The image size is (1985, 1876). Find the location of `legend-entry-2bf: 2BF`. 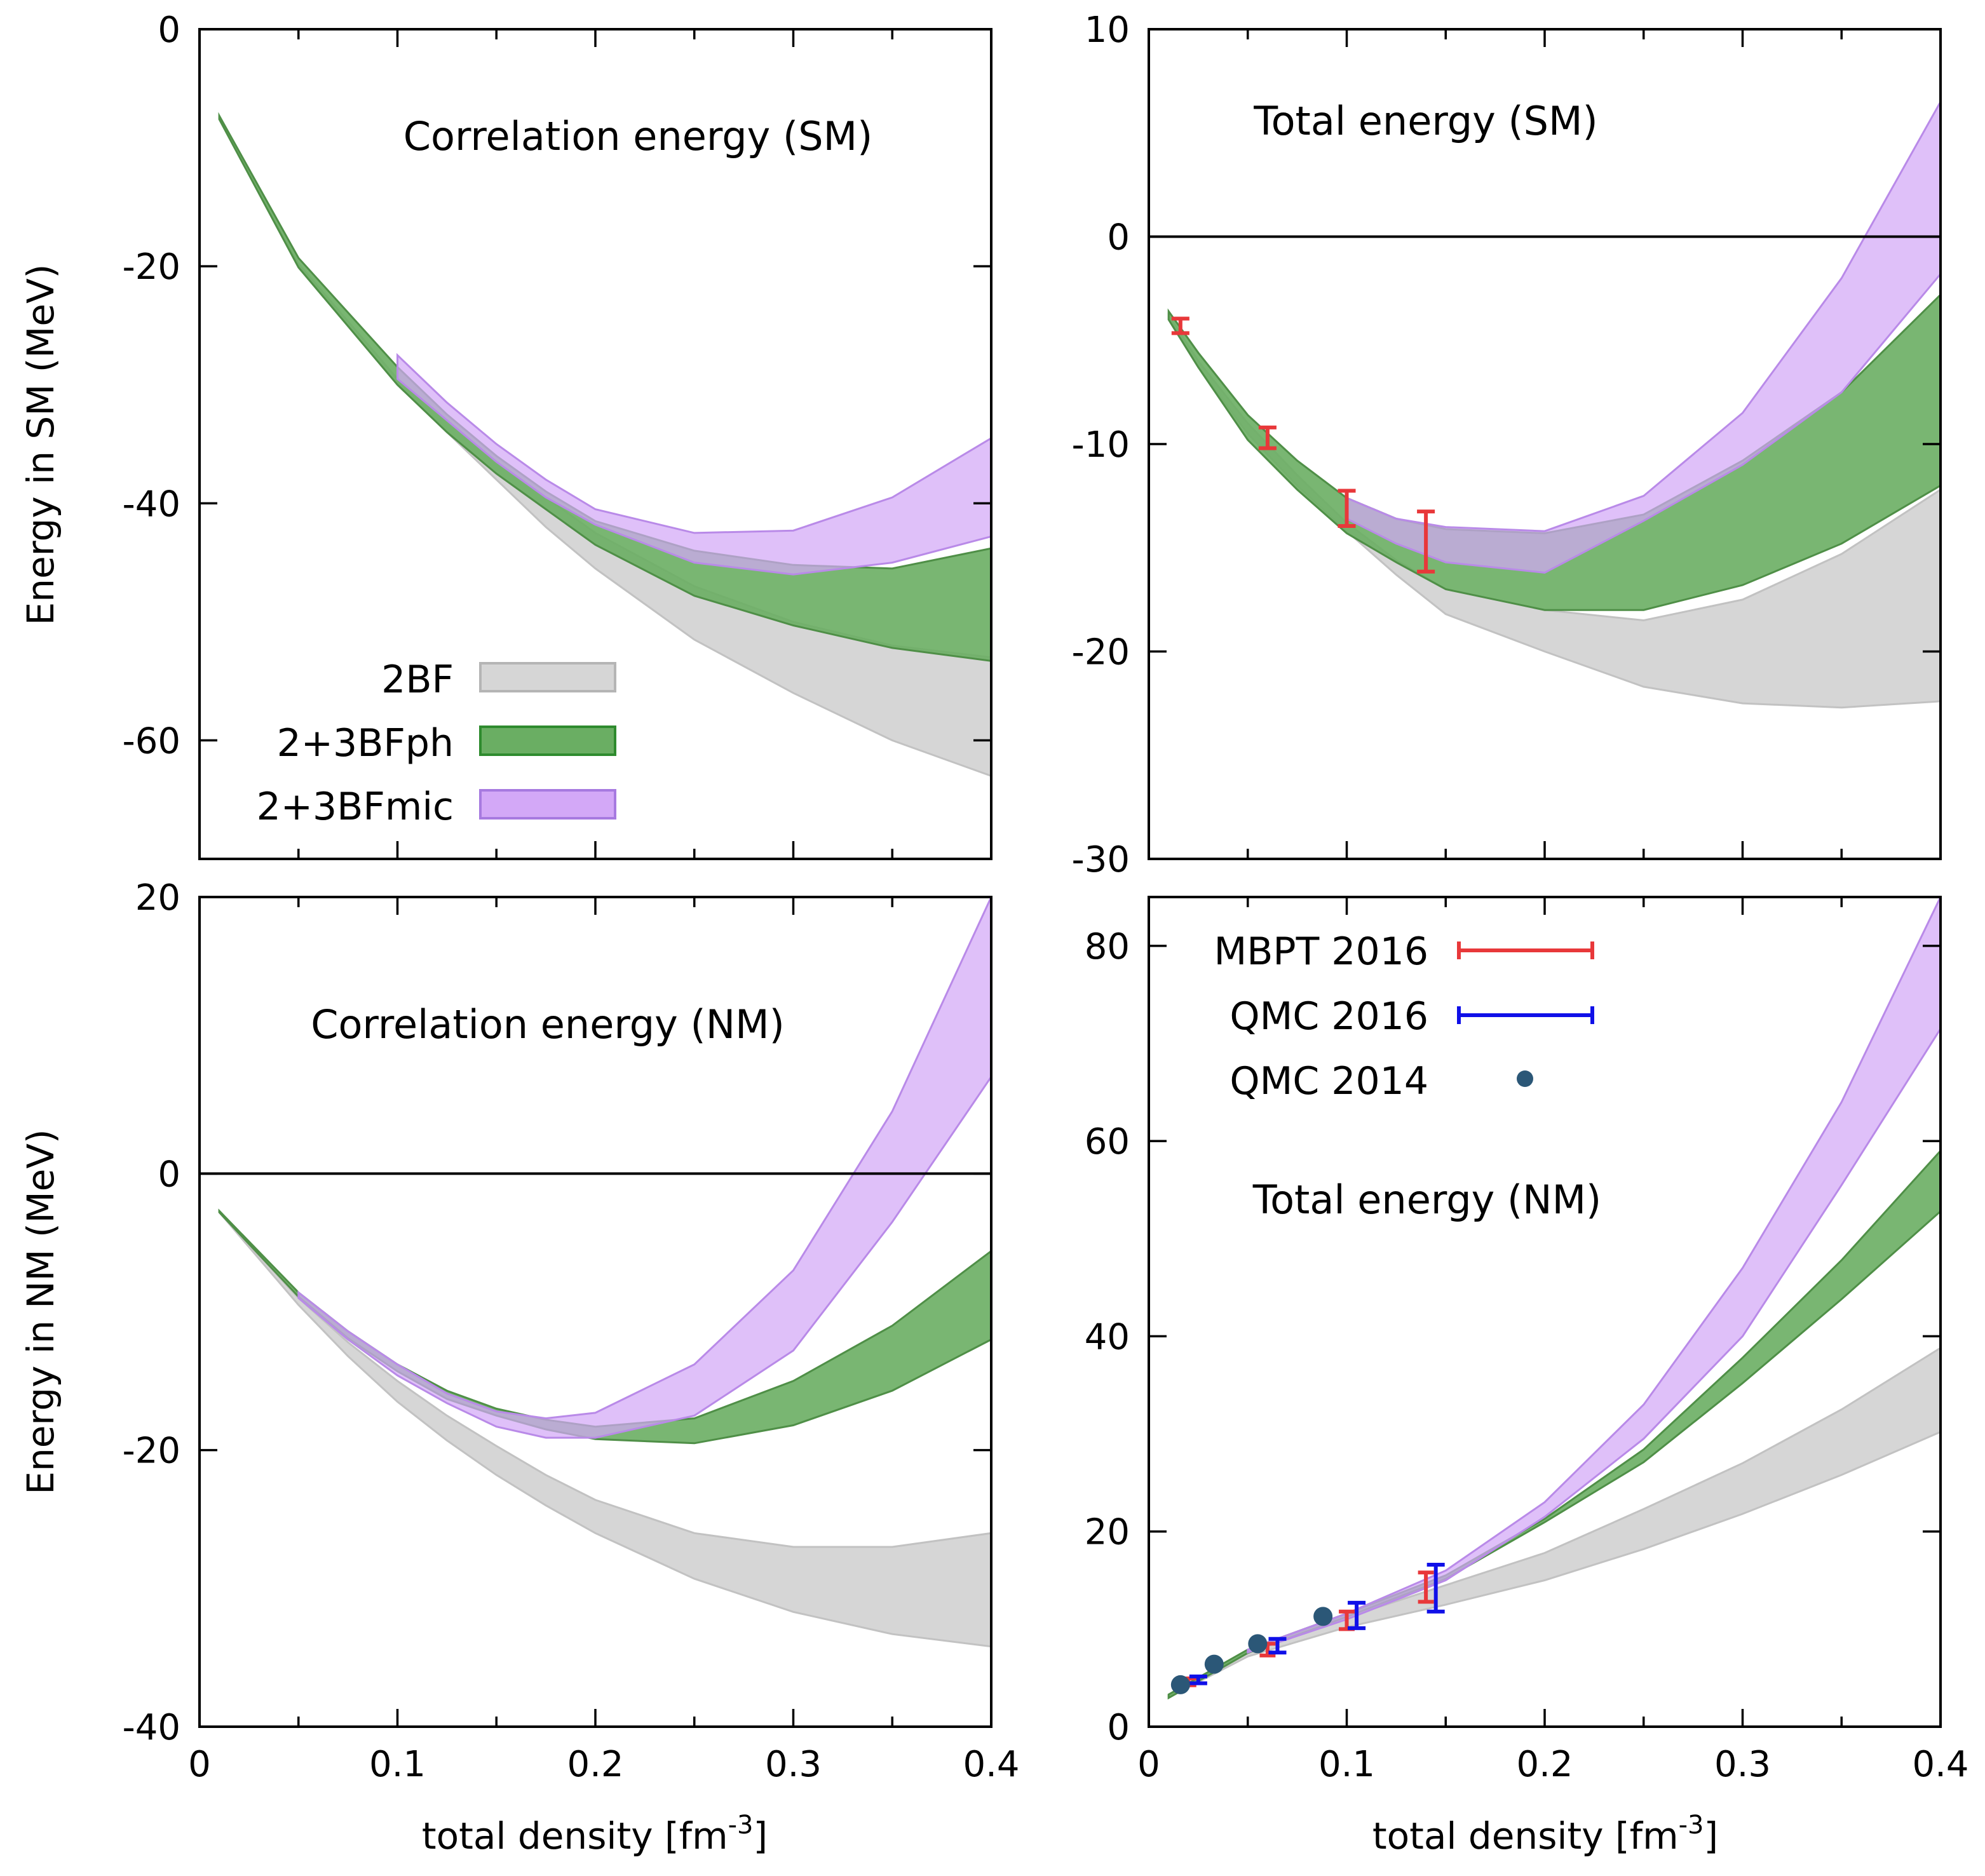

legend-entry-2bf: 2BF is located at coordinates (498, 680).